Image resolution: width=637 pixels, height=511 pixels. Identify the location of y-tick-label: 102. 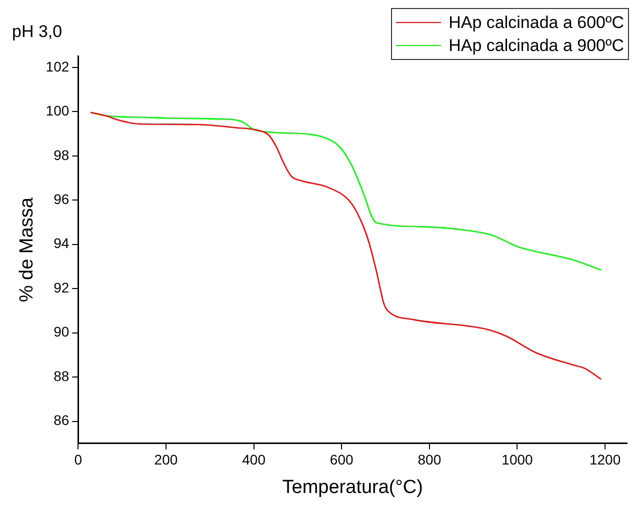
(58, 66).